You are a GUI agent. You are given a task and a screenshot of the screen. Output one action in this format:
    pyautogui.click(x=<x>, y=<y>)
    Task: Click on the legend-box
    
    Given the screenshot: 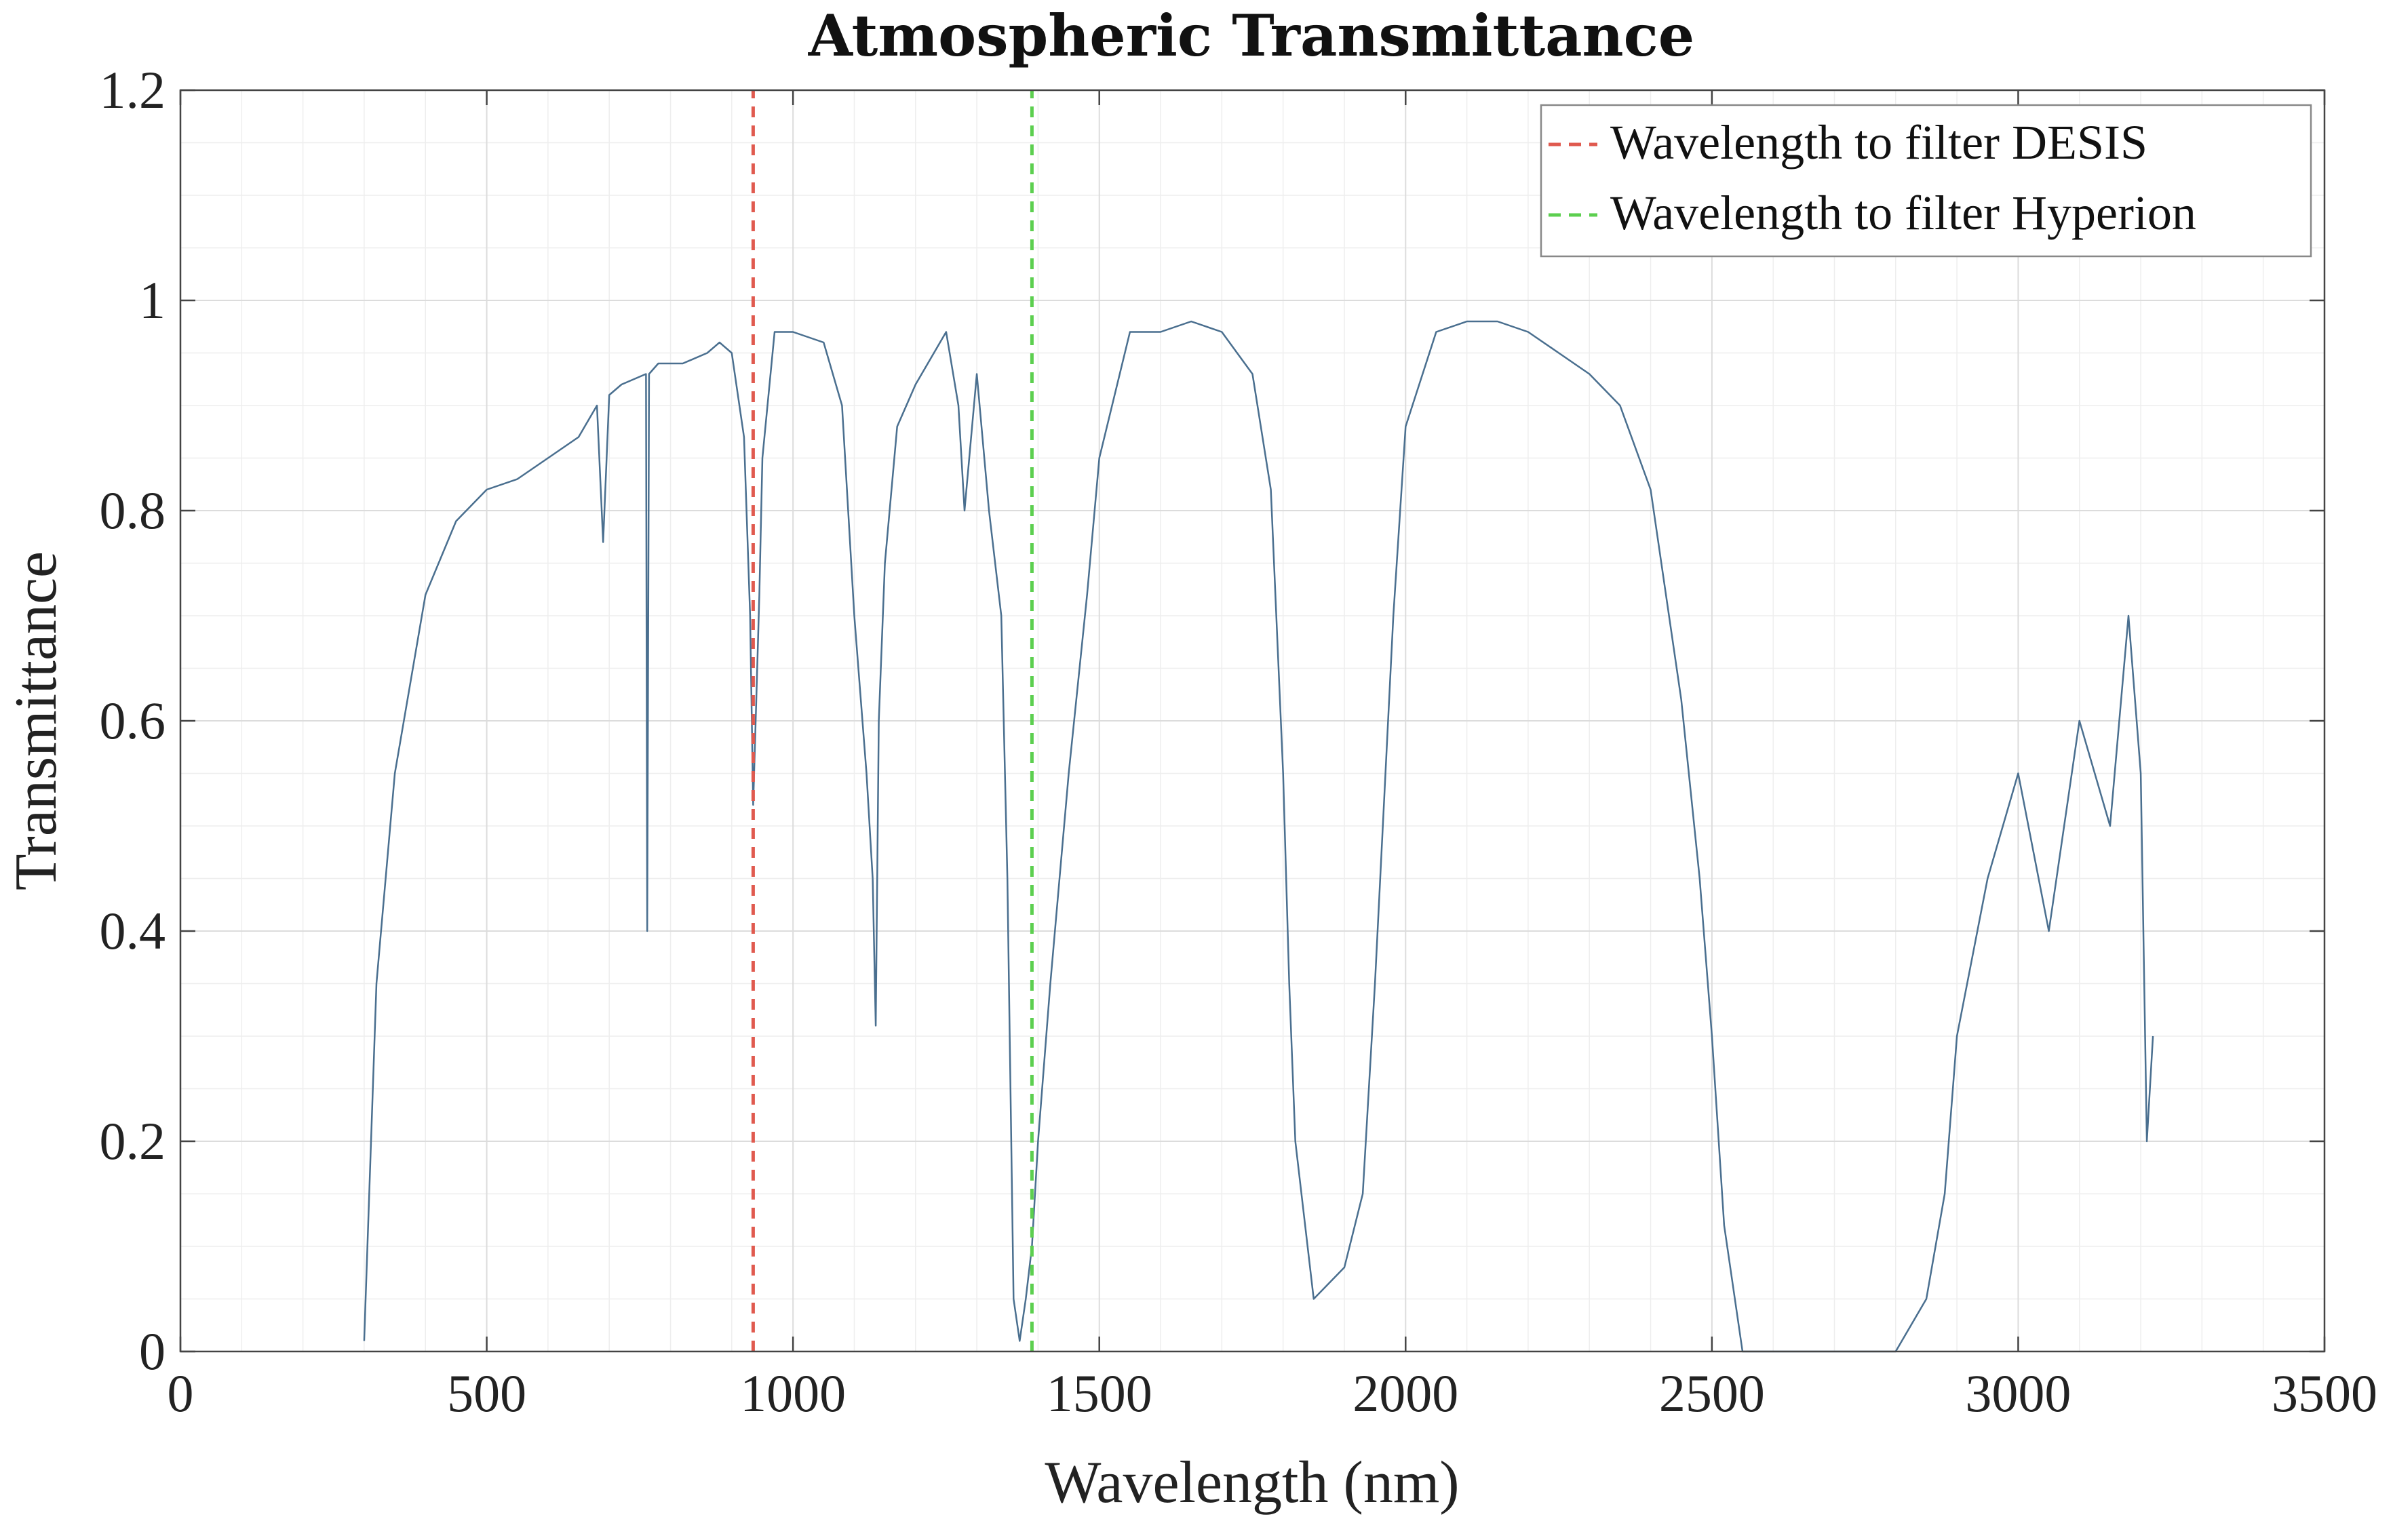 What is the action you would take?
    pyautogui.click(x=1926, y=181)
    